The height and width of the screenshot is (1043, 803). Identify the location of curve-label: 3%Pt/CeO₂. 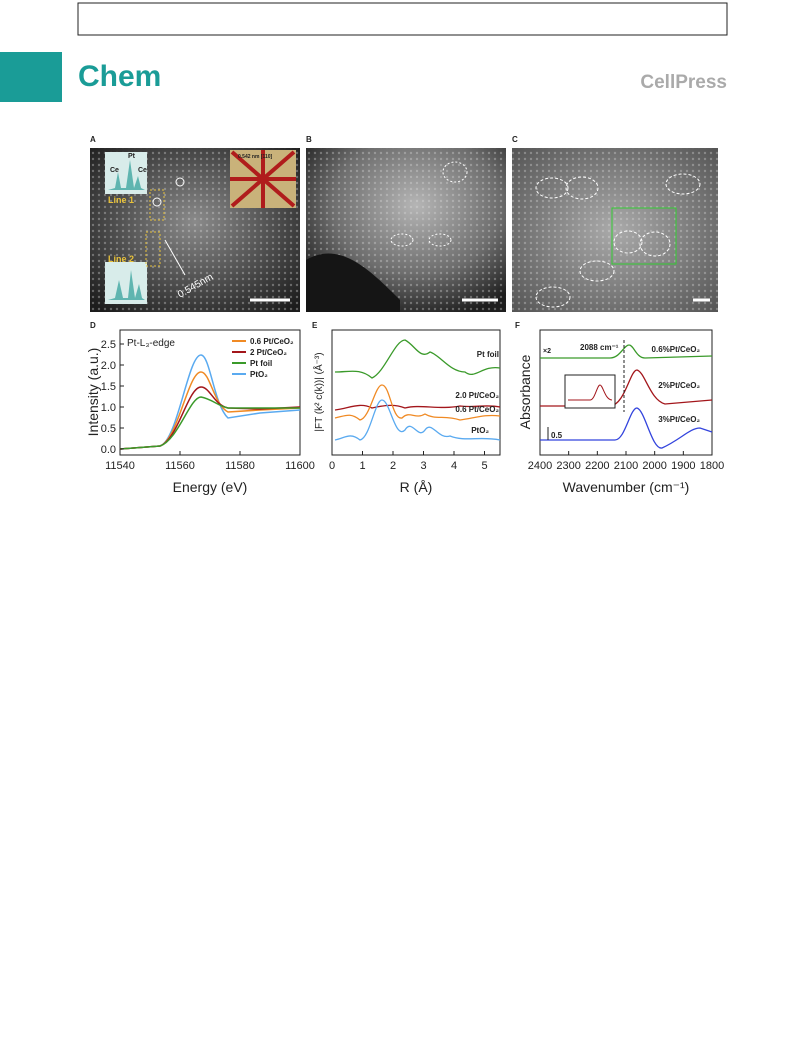
(679, 419).